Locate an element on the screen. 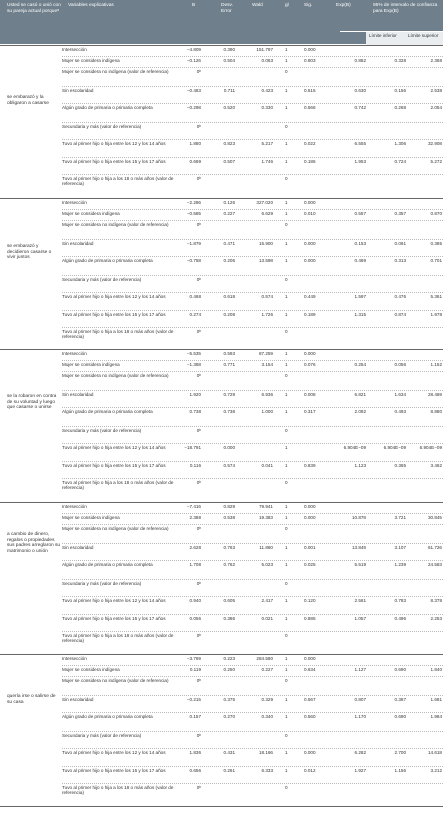 This screenshot has width=443, height=814. cell-upper-limit: 8.880 is located at coordinates (436, 411).